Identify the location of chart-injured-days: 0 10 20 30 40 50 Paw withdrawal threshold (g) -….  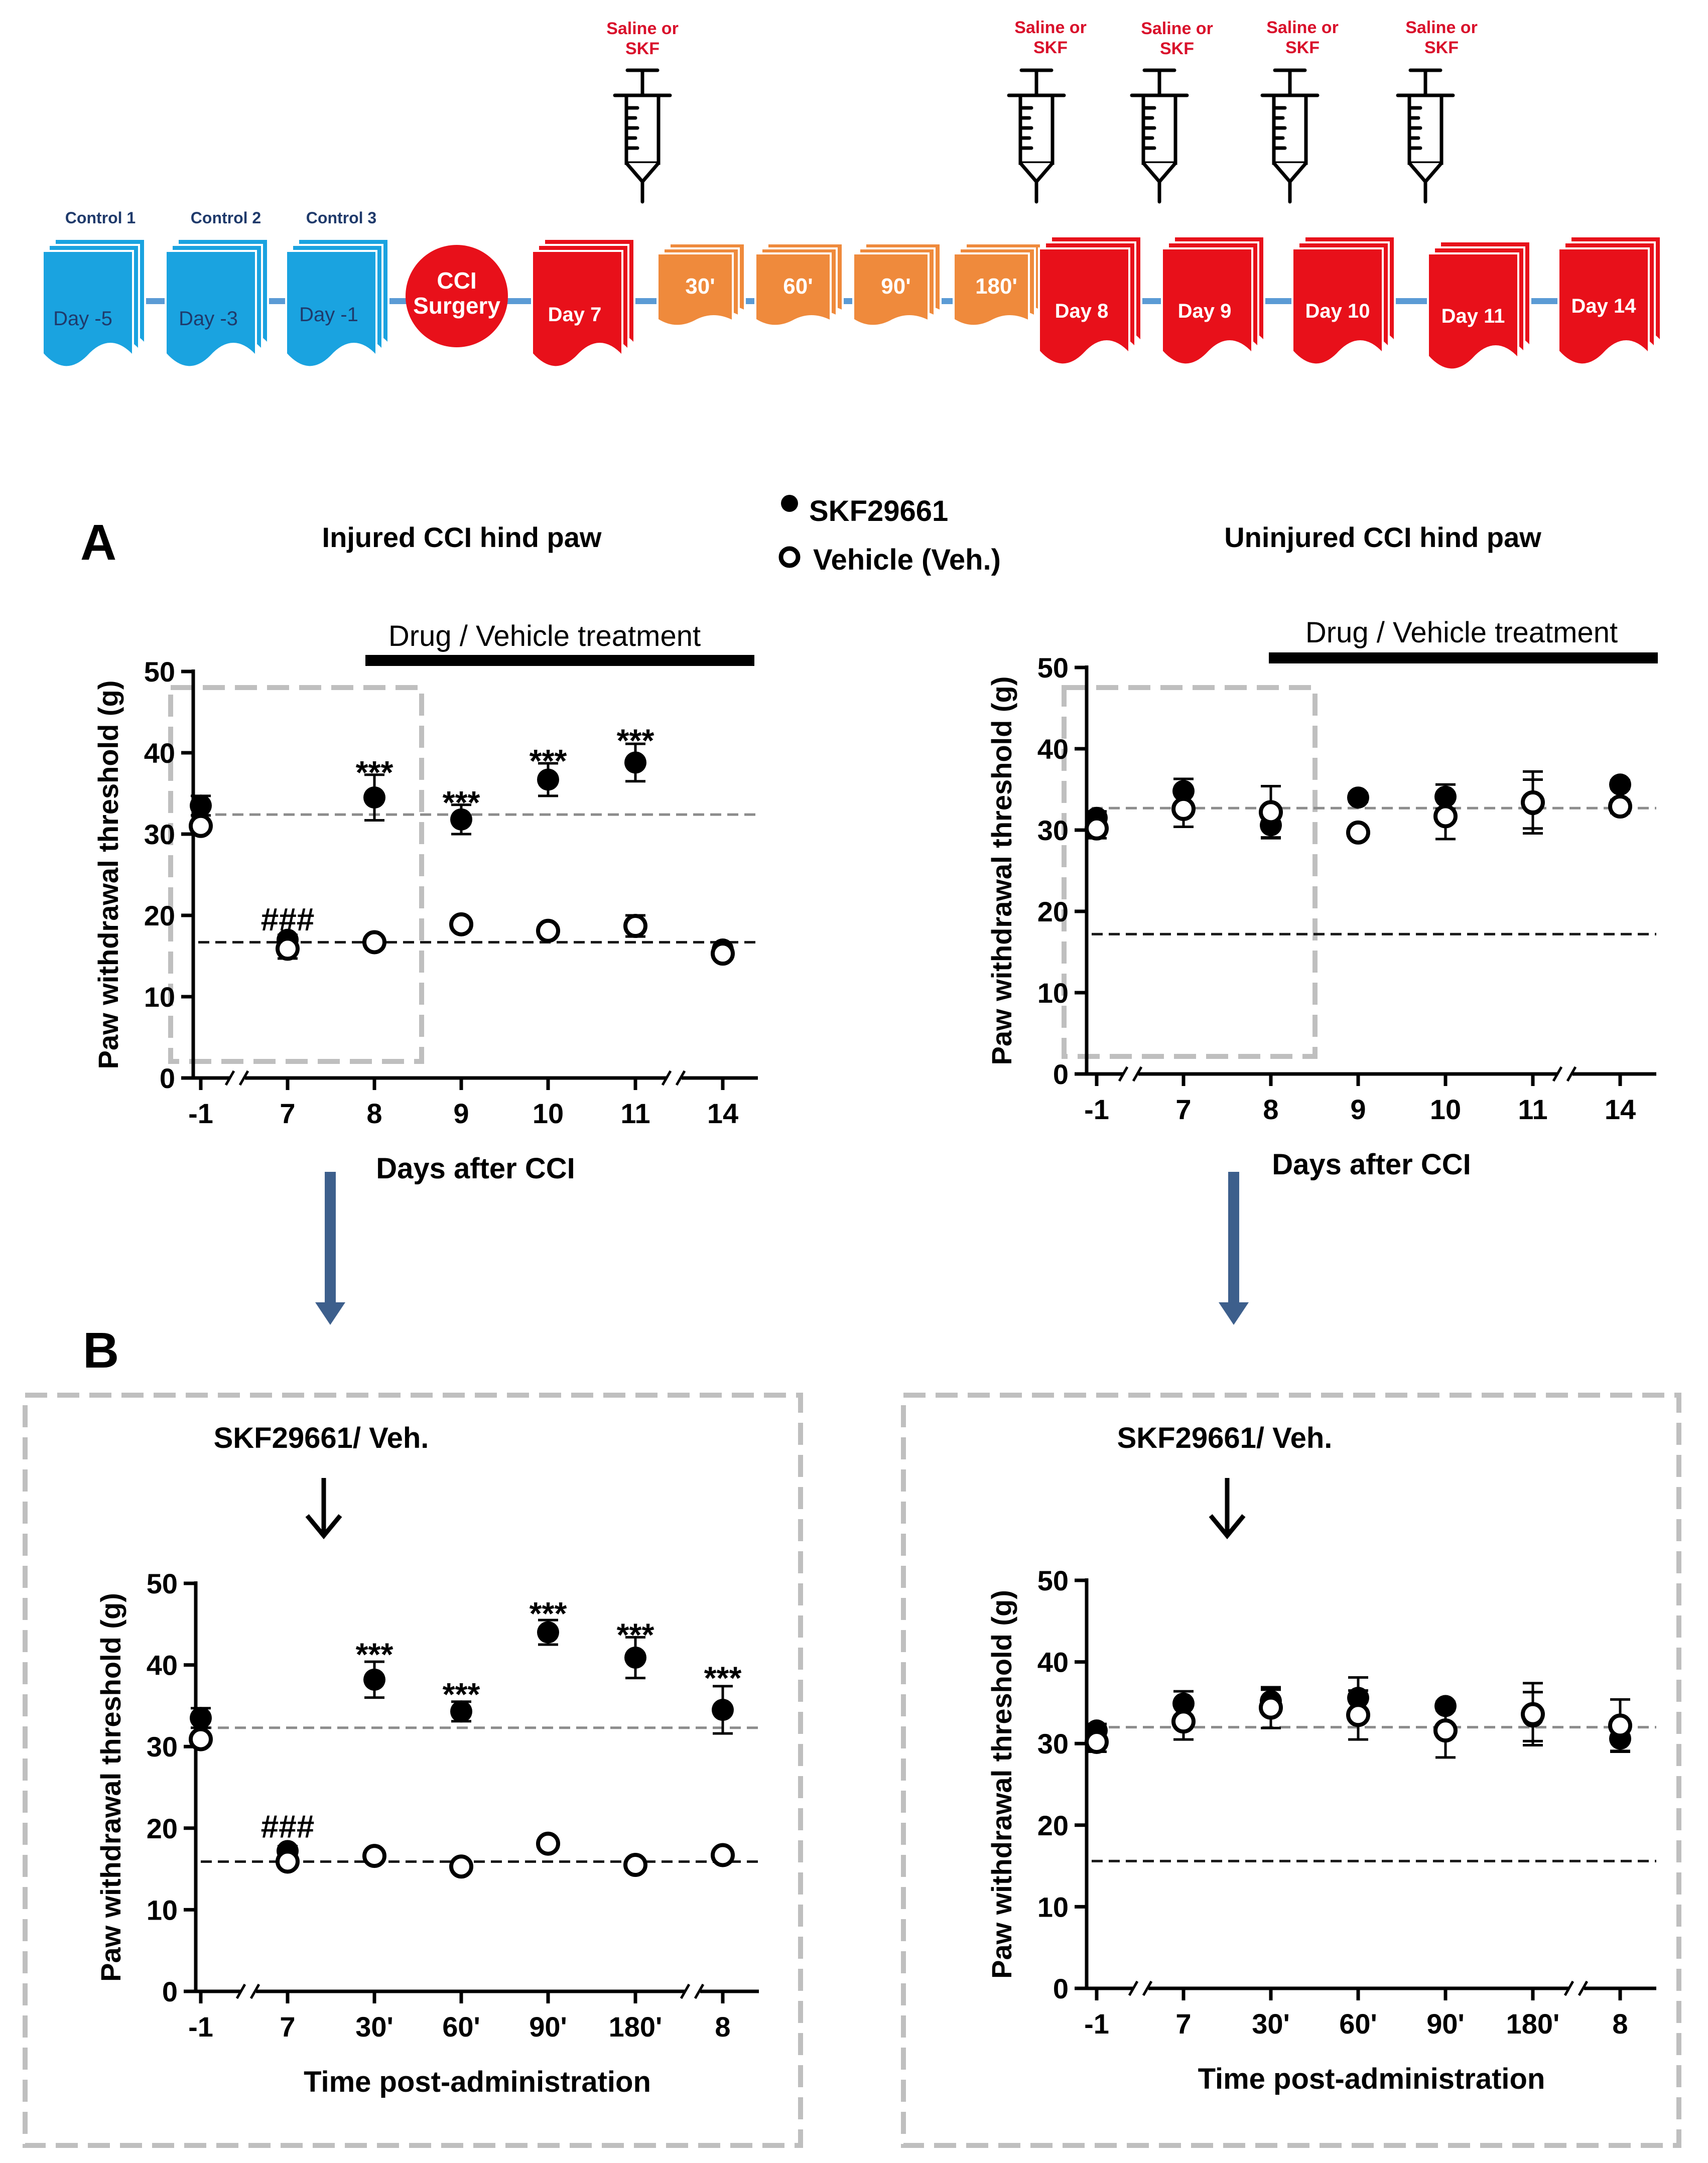
(425, 920).